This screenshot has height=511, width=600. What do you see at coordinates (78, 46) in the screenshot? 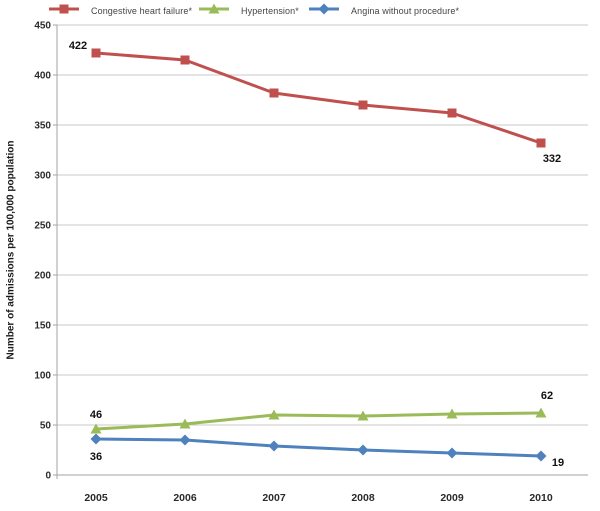
I see `data-label: 422` at bounding box center [78, 46].